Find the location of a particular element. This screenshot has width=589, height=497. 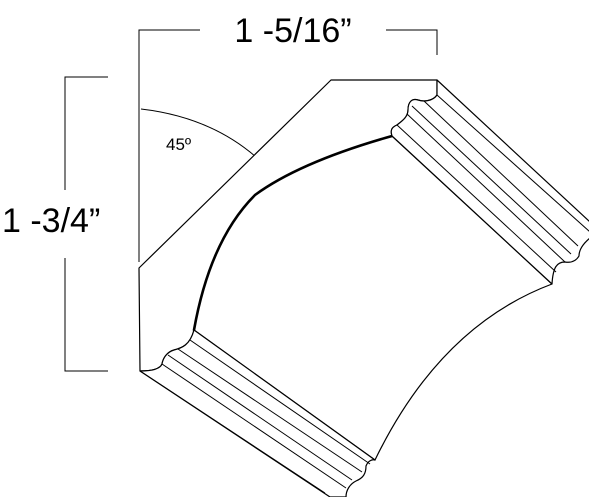

upper-bead-strip is located at coordinates (489, 182).